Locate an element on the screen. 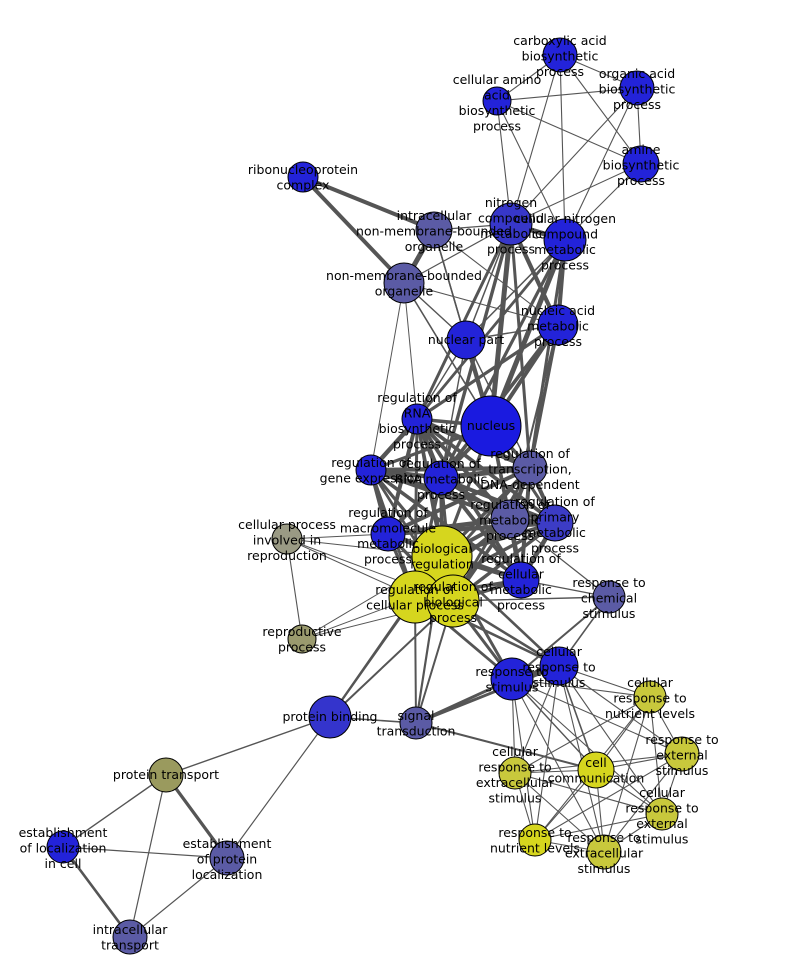  graph-node-cellular-process-involved-in-reproduction is located at coordinates (287, 539).